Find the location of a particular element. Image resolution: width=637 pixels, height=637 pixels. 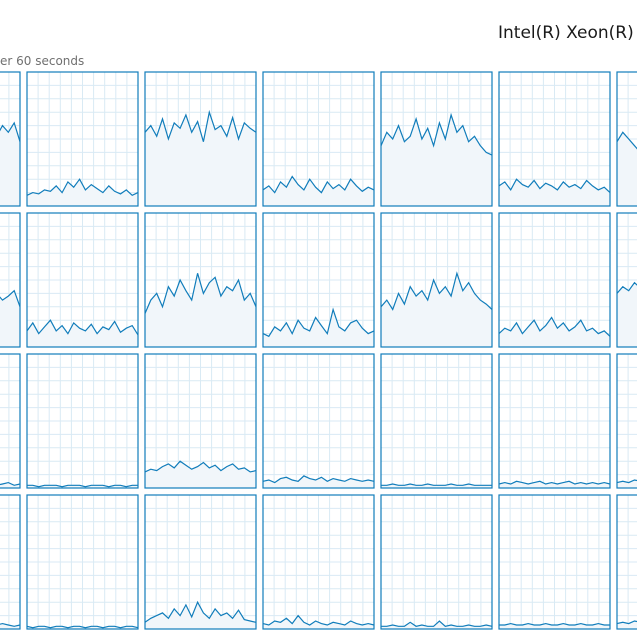

cpu-name: Intel(R) Xeon(R) C is located at coordinates (567, 33).